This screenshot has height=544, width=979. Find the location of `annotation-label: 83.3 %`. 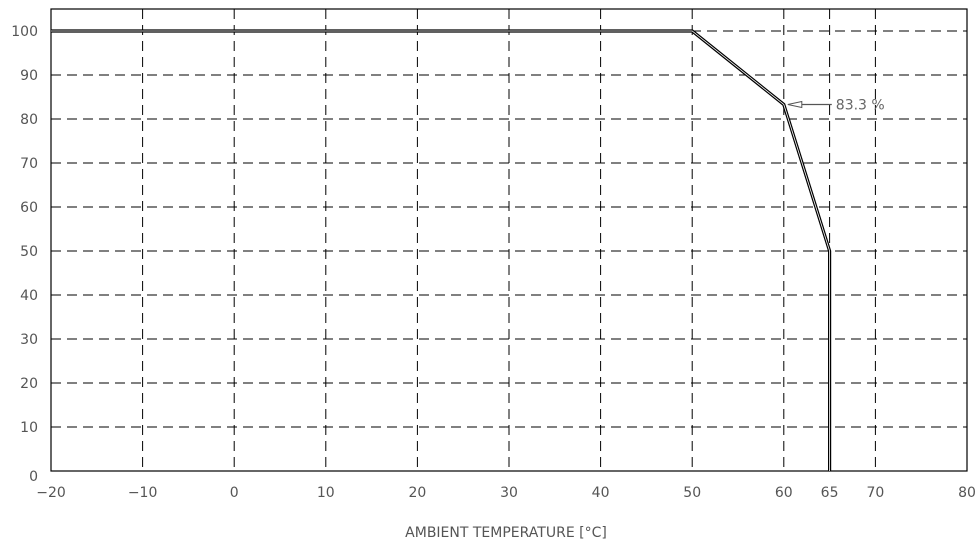

annotation-label: 83.3 % is located at coordinates (860, 105).